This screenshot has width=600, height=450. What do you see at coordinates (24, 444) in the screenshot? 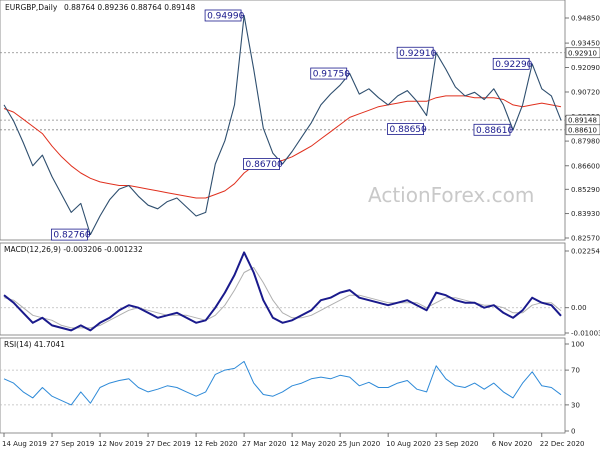
I see `x-tick-label: 14 Aug 2019` at bounding box center [24, 444].